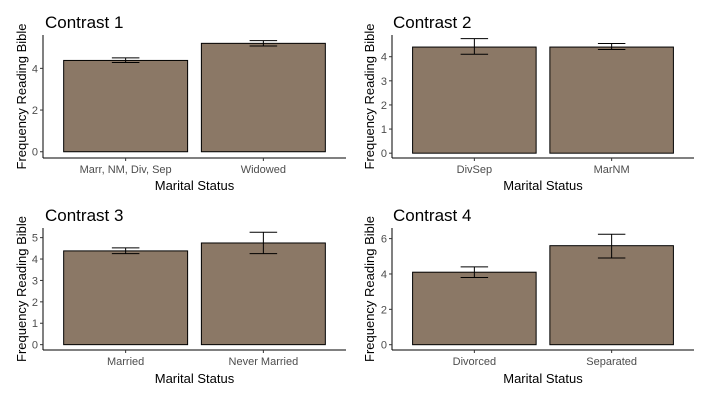 Image resolution: width=710 pixels, height=400 pixels. Describe the element at coordinates (432, 22) in the screenshot. I see `chart-title: Contrast 2` at that location.